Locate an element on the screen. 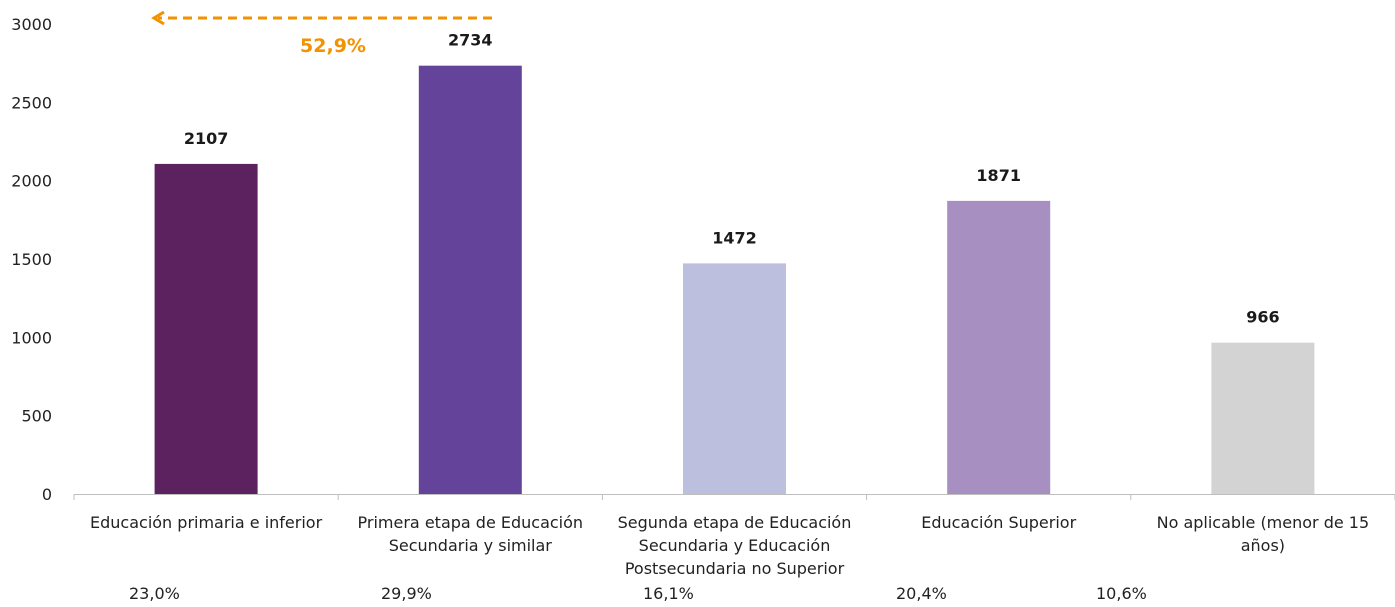 The width and height of the screenshot is (1395, 607). data-label: 1472 is located at coordinates (734, 237).